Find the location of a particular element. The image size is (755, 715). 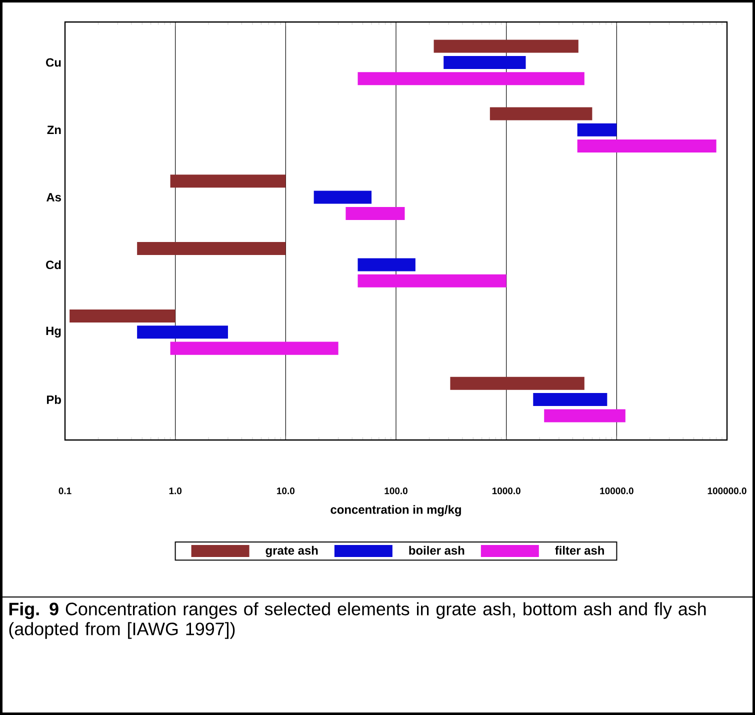

x-tick-label: 1000.0 is located at coordinates (506, 491).